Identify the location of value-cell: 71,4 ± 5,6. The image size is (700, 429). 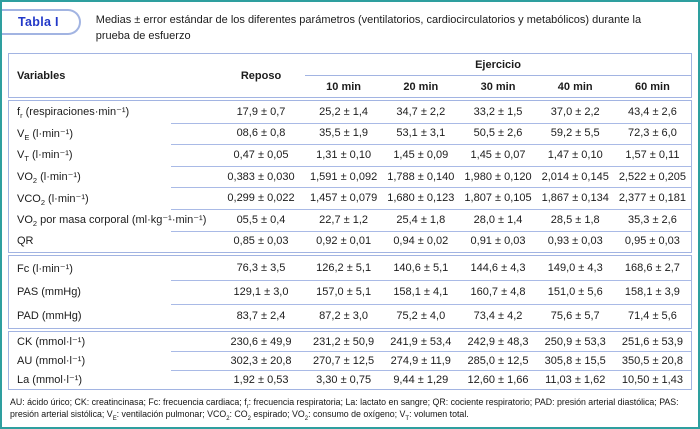
(652, 316).